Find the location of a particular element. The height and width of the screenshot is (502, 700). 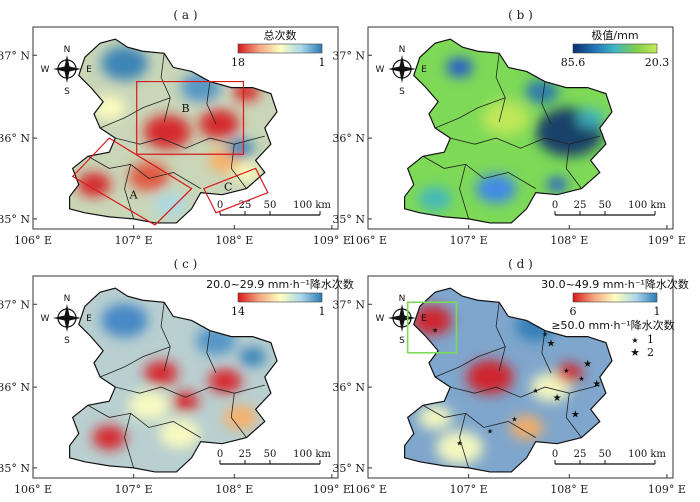

legend-min: 18 is located at coordinates (238, 62).